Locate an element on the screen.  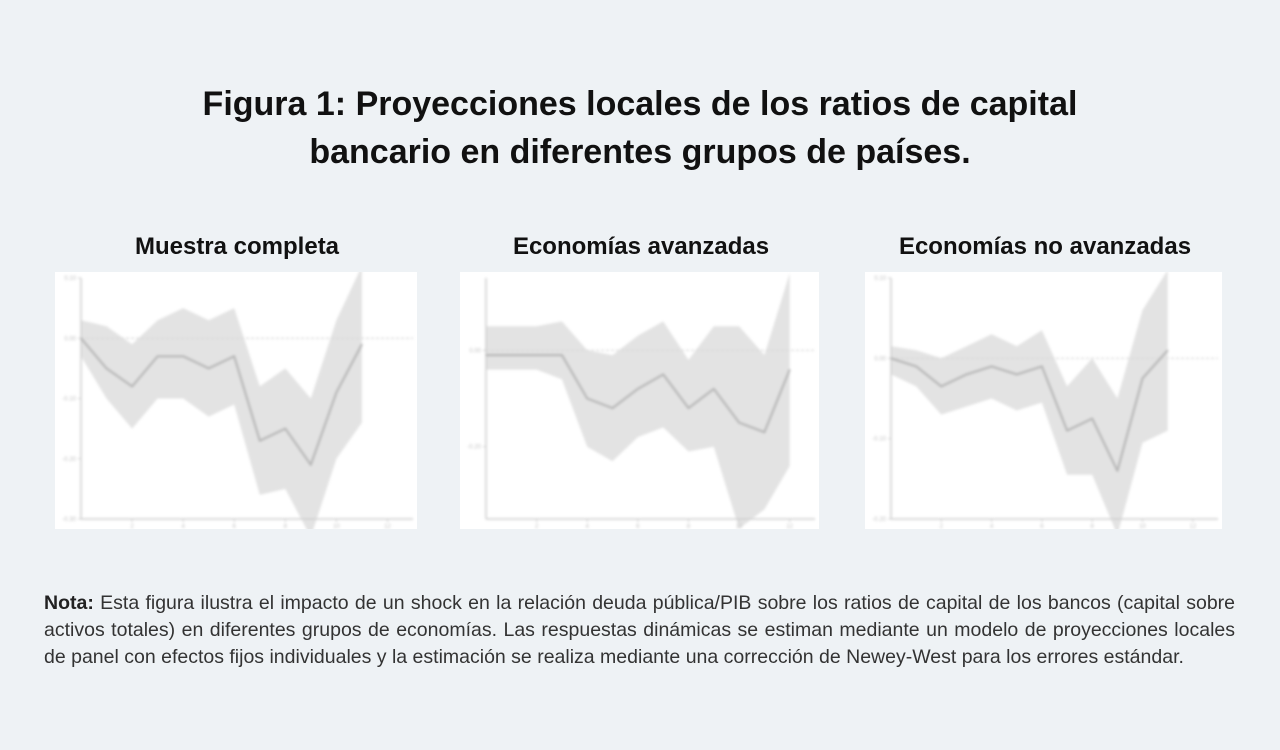
panel-title-economias-no-avanzadas: Economías no avanzadas is located at coordinates (1045, 246).